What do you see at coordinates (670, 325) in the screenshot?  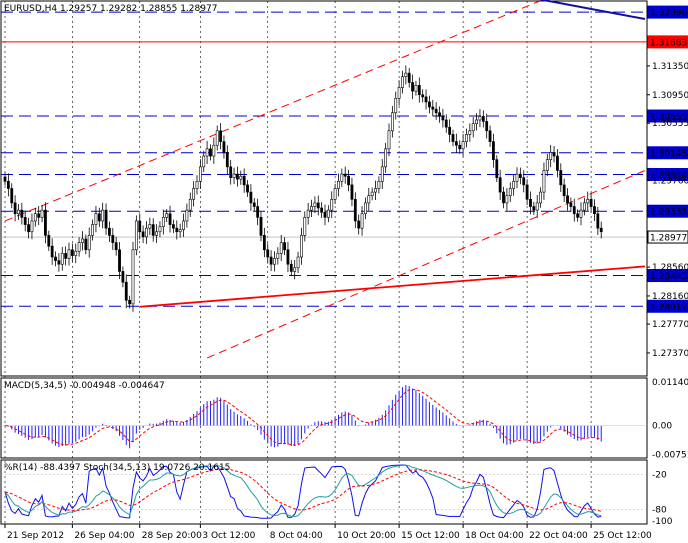 I see `y-tick-label: 1.27770` at bounding box center [670, 325].